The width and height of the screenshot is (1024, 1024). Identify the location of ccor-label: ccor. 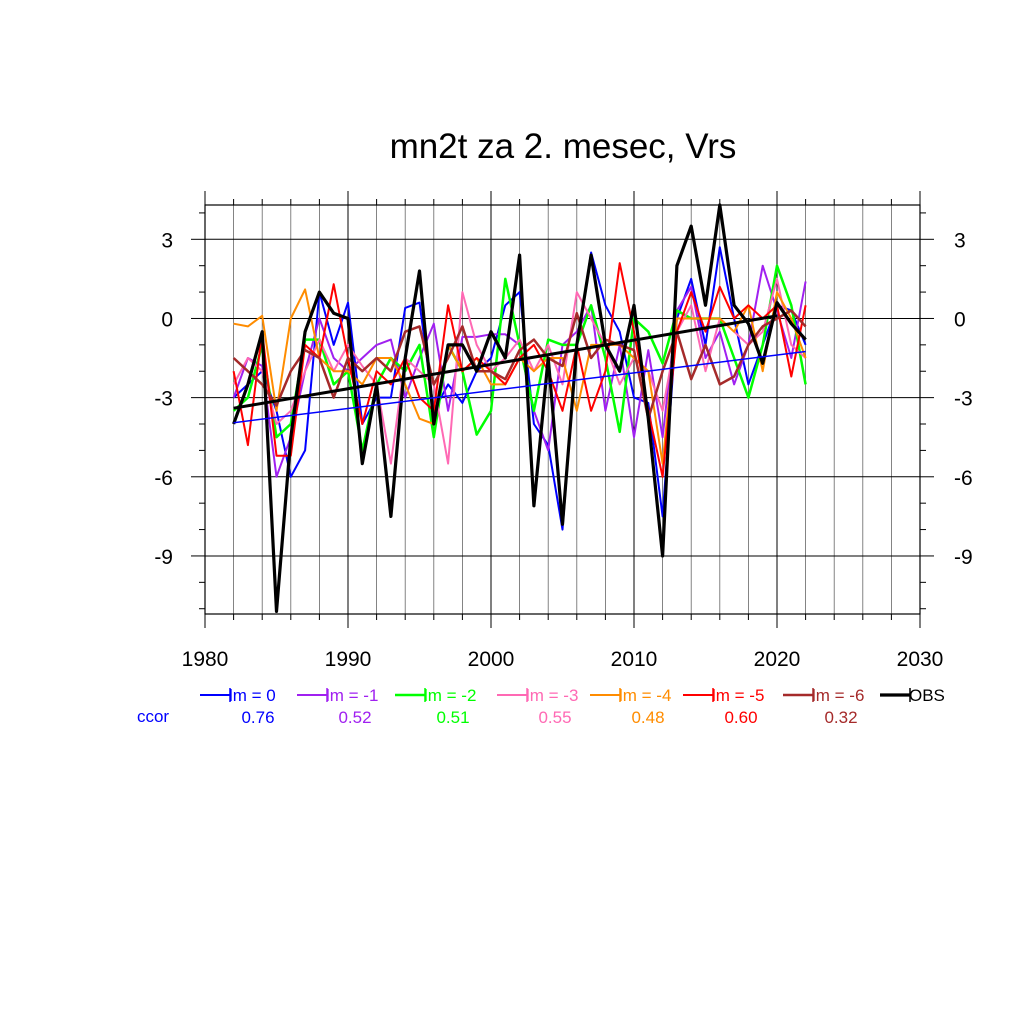
(153, 716).